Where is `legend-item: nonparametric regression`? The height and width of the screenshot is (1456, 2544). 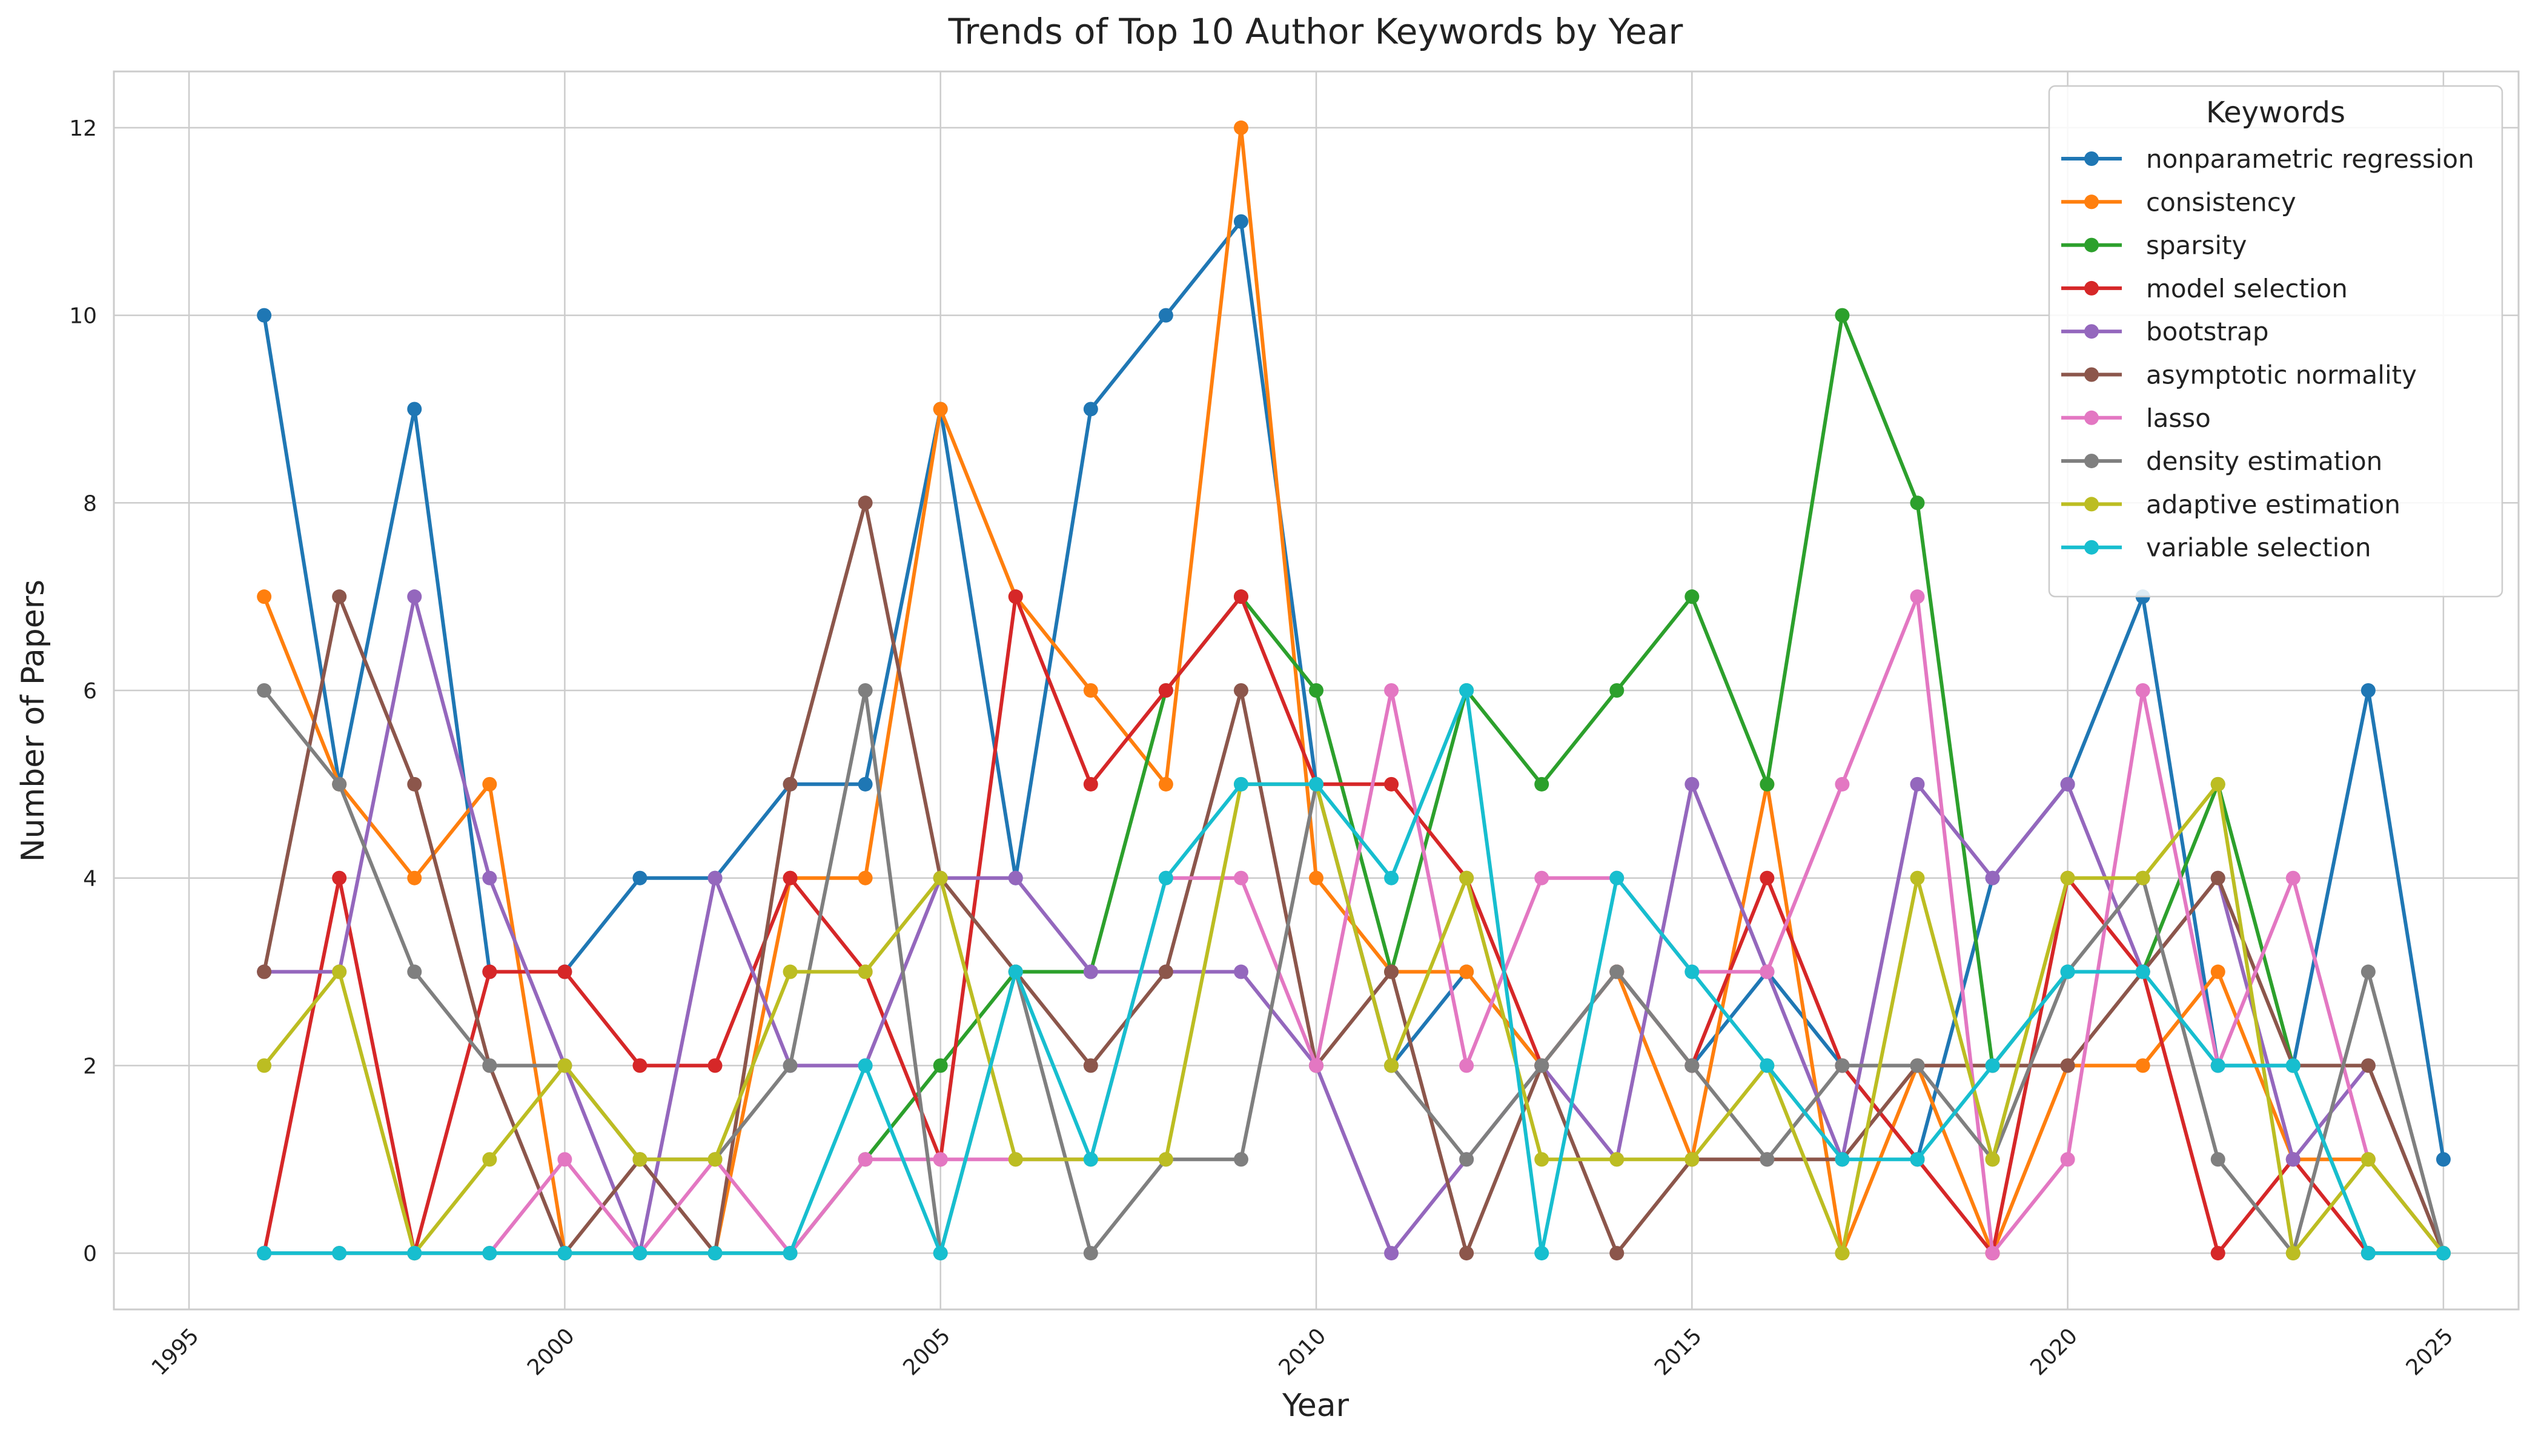 legend-item: nonparametric regression is located at coordinates (2267, 159).